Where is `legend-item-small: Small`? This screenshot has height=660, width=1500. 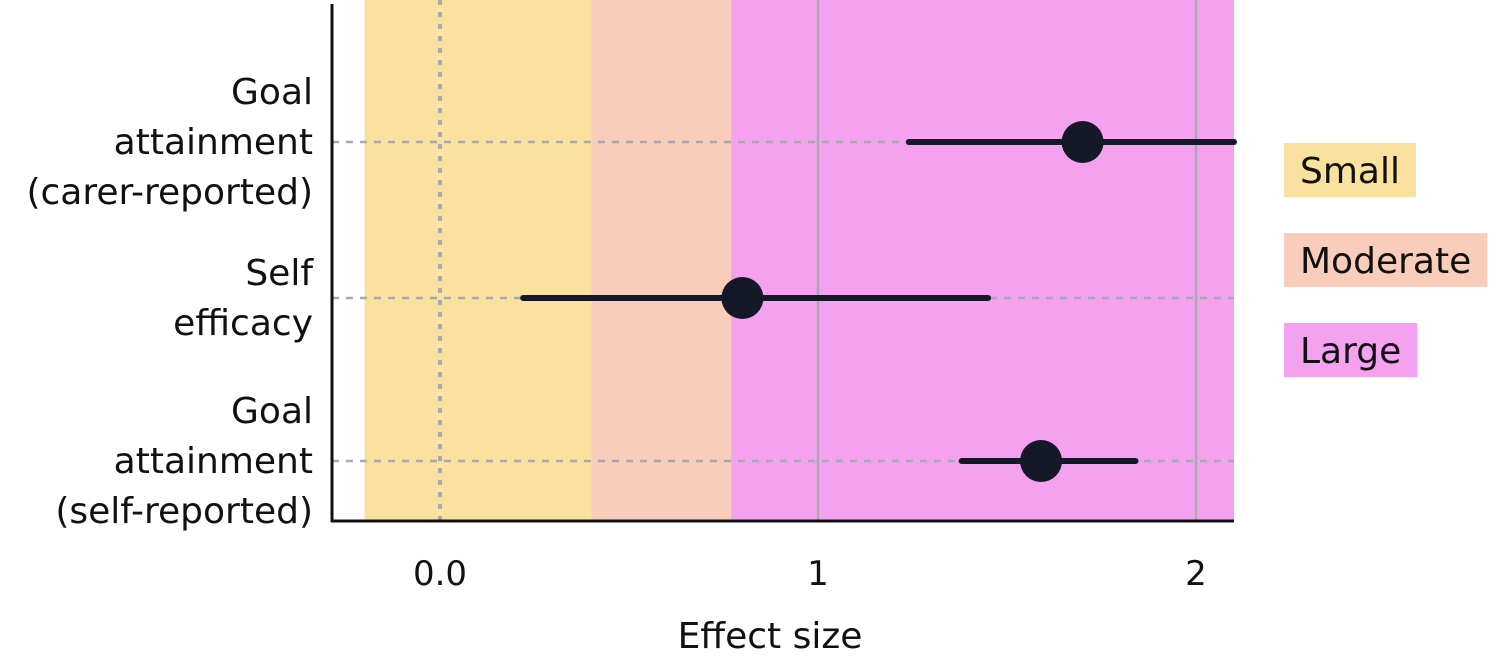
legend-item-small: Small is located at coordinates (1350, 170).